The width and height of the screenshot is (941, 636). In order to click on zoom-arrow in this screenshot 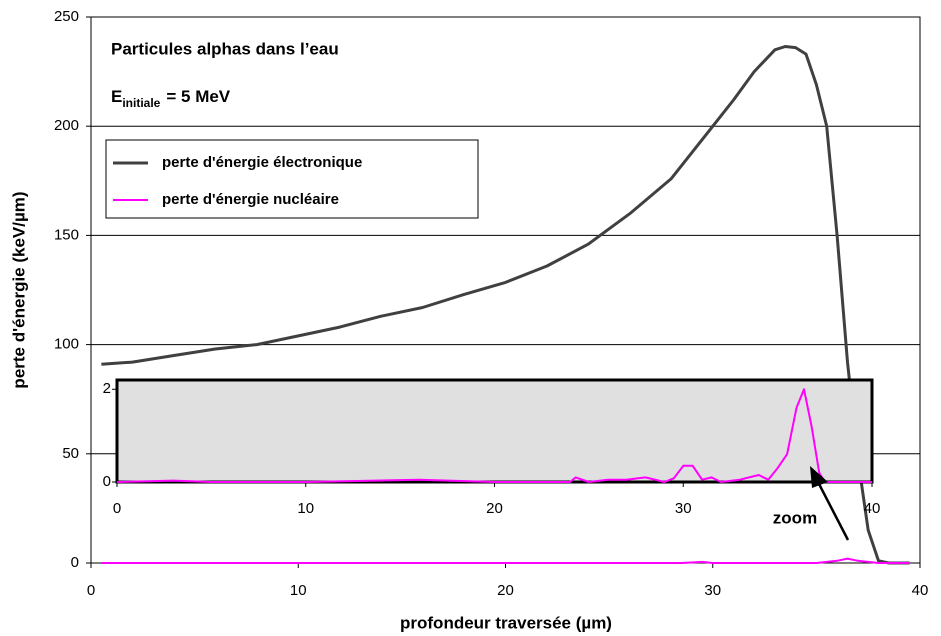, I will do `click(833, 511)`.